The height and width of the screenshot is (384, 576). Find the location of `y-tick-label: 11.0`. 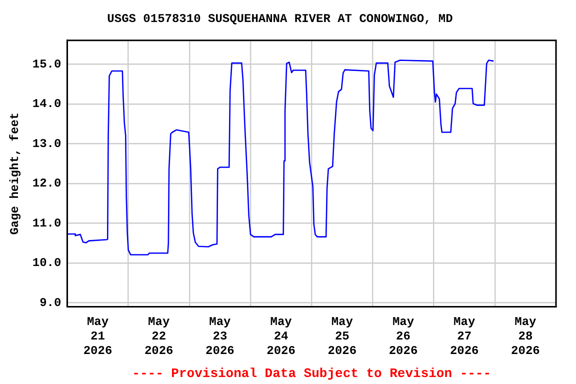

y-tick-label: 11.0 is located at coordinates (47, 223).